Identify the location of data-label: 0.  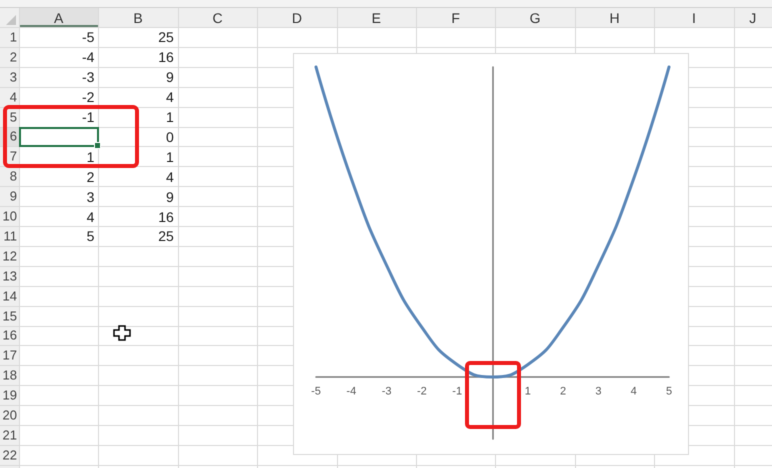
(170, 136).